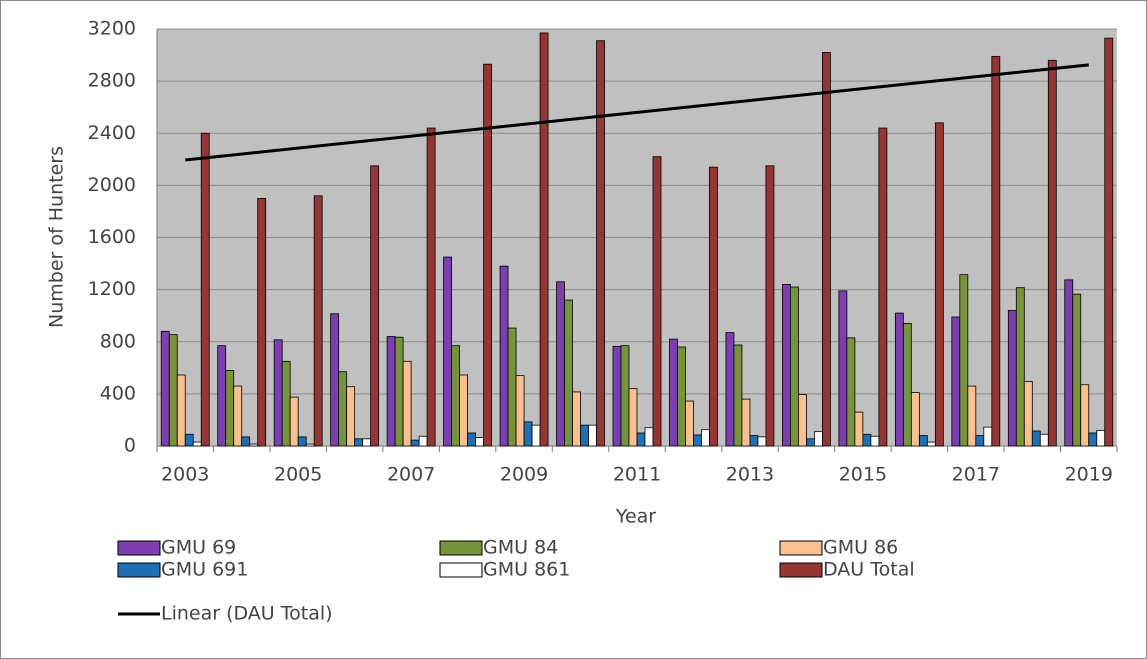 This screenshot has width=1147, height=659. I want to click on x-tick-label: 2009, so click(524, 475).